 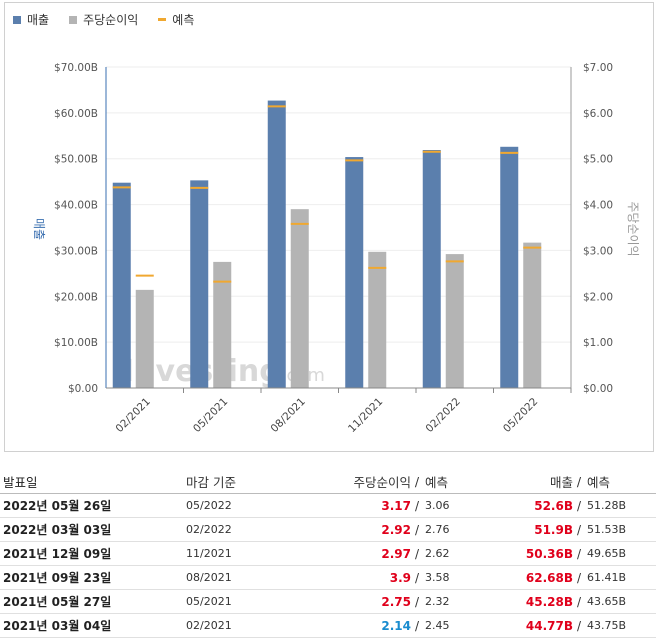 What do you see at coordinates (328, 482) in the screenshot?
I see `table-header-row: 발표일 마감 기준 주당순이익 / 예측 매출 / 예측` at bounding box center [328, 482].